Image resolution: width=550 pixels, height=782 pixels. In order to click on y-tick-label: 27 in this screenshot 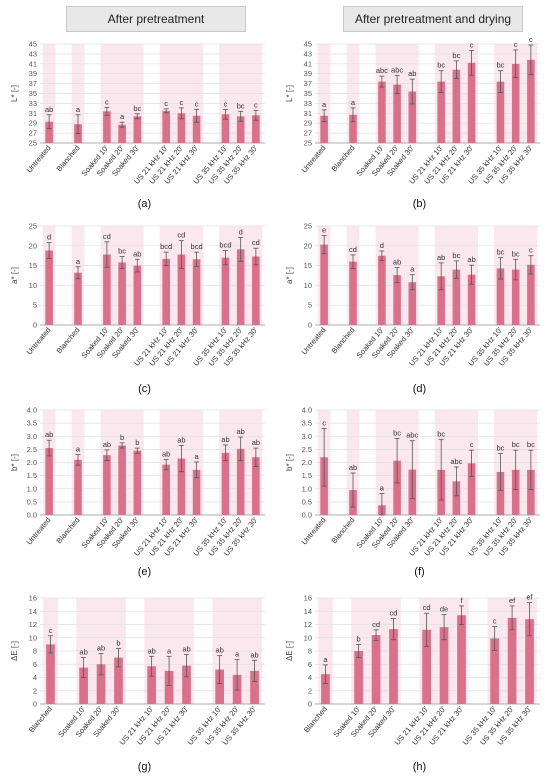, I will do `click(33, 133)`.